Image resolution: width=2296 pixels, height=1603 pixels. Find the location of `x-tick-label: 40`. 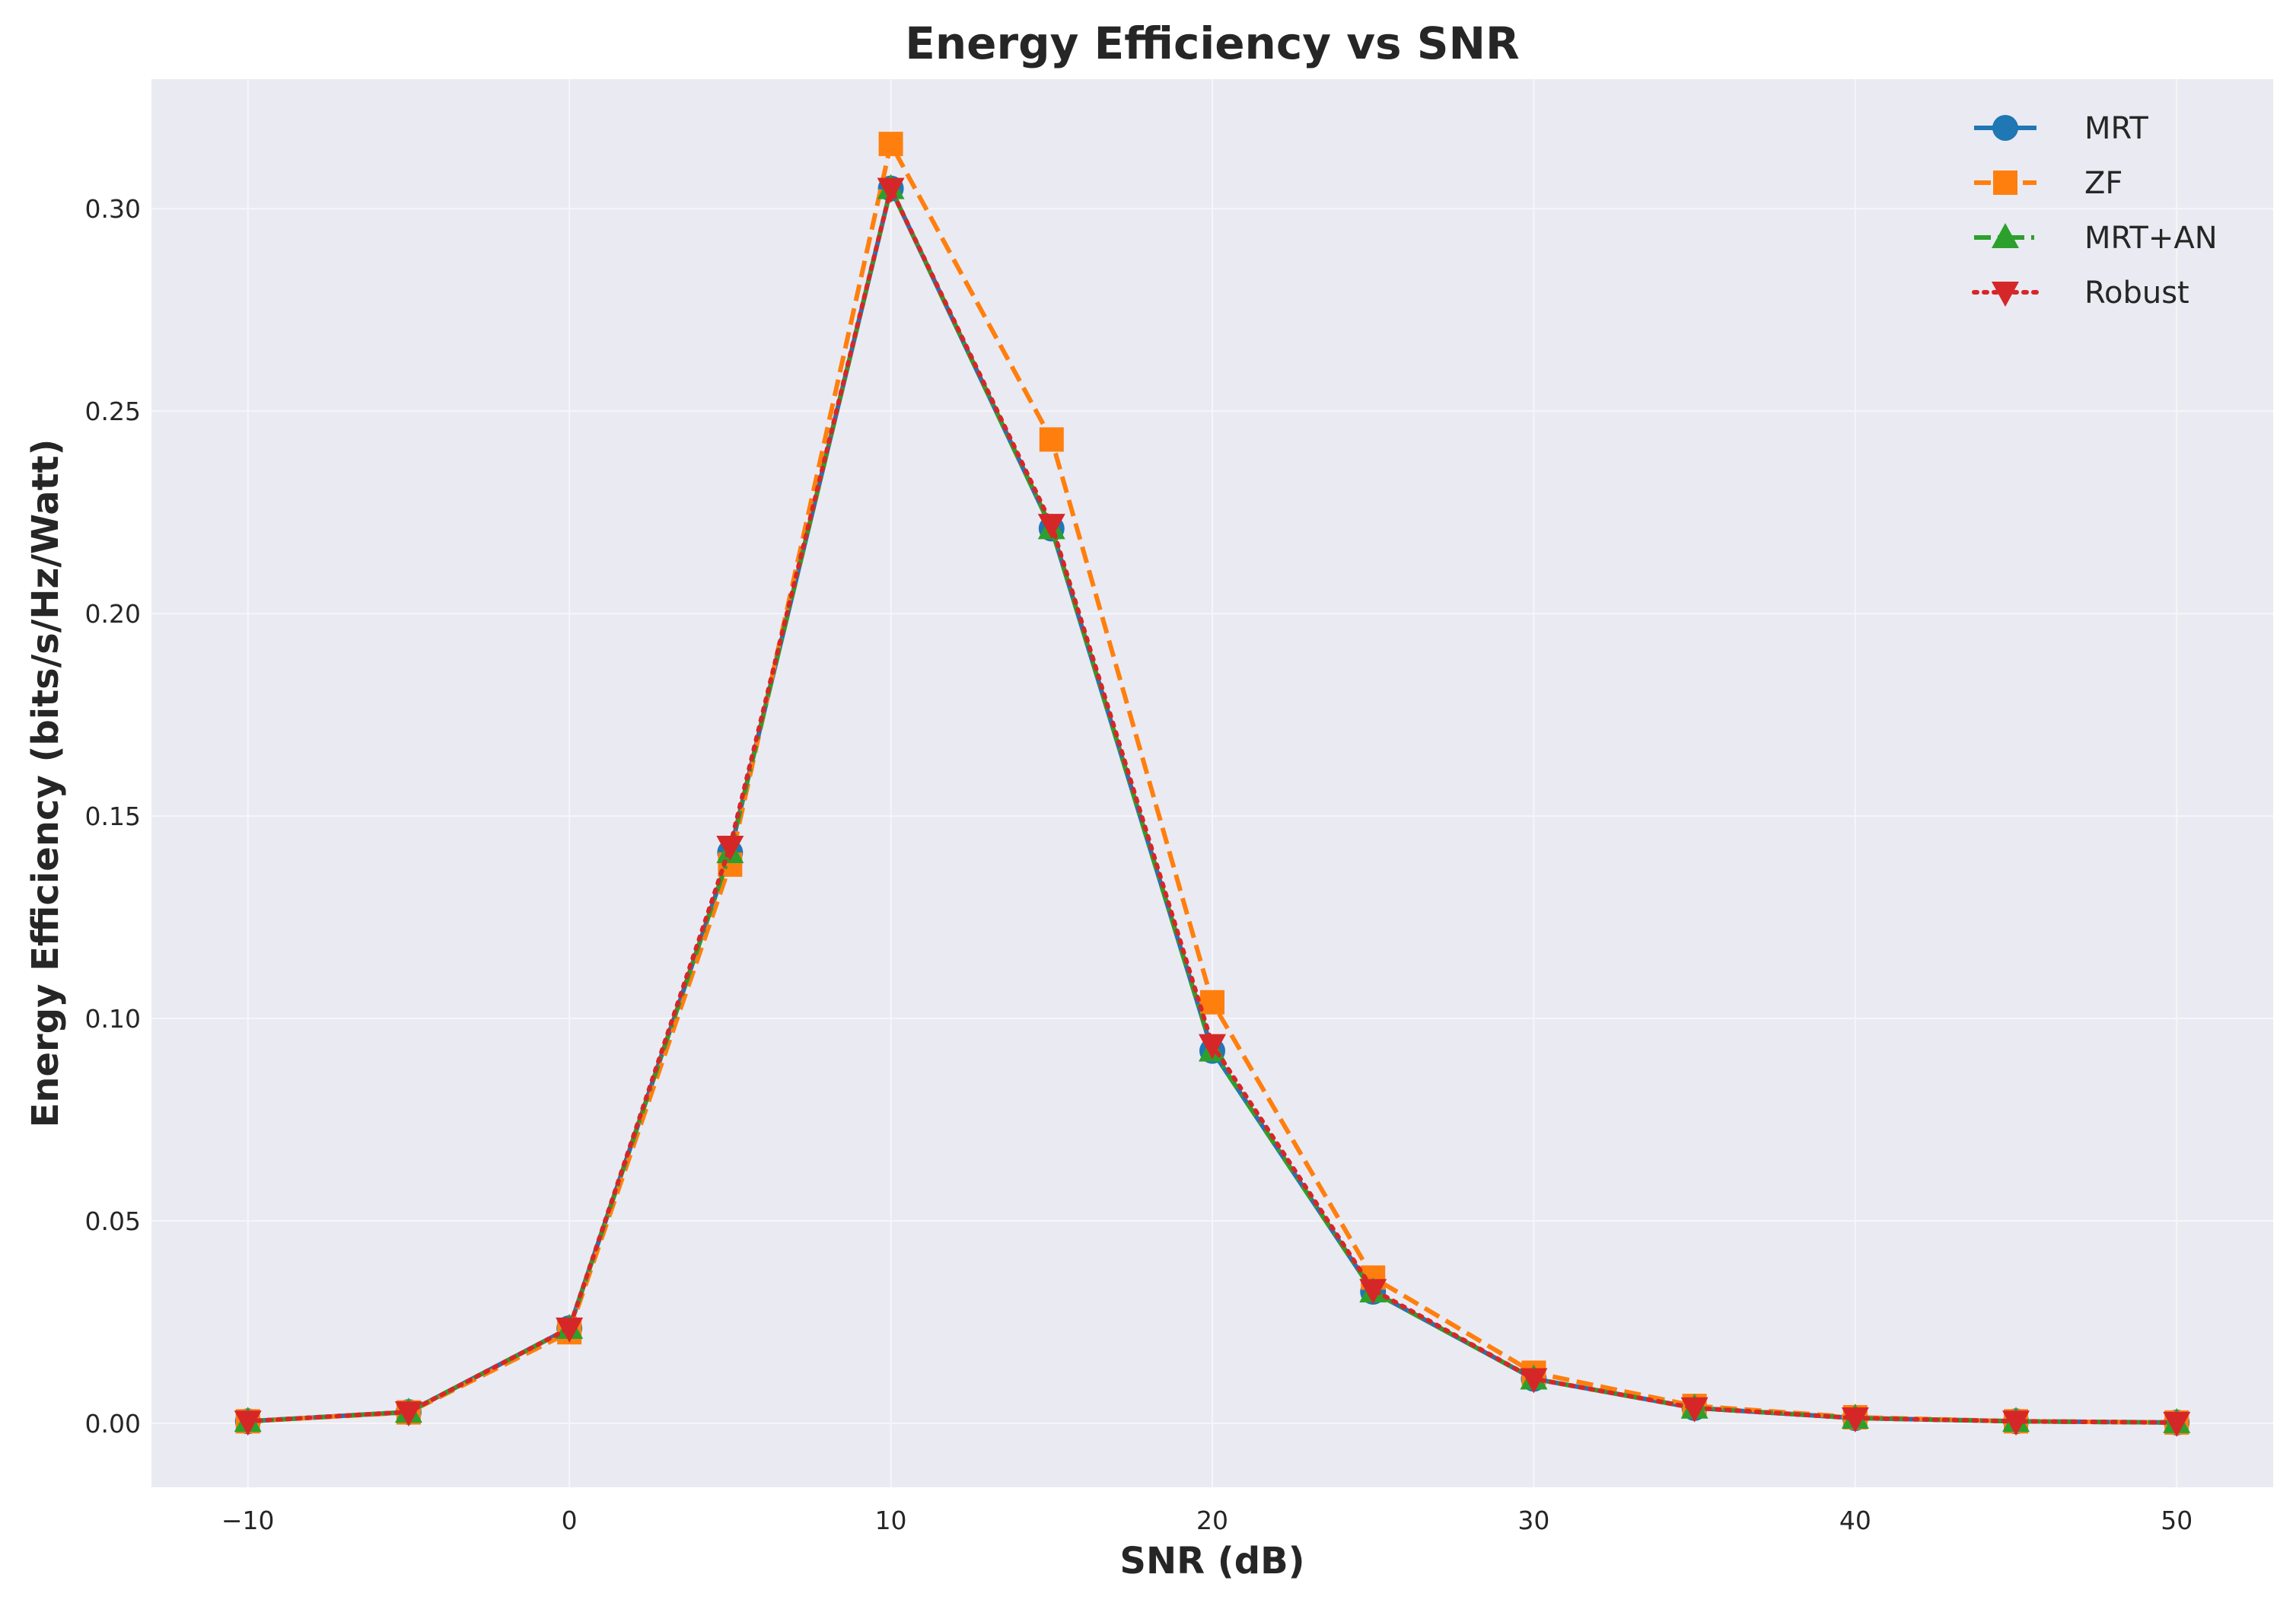

x-tick-label: 40 is located at coordinates (1855, 1520).